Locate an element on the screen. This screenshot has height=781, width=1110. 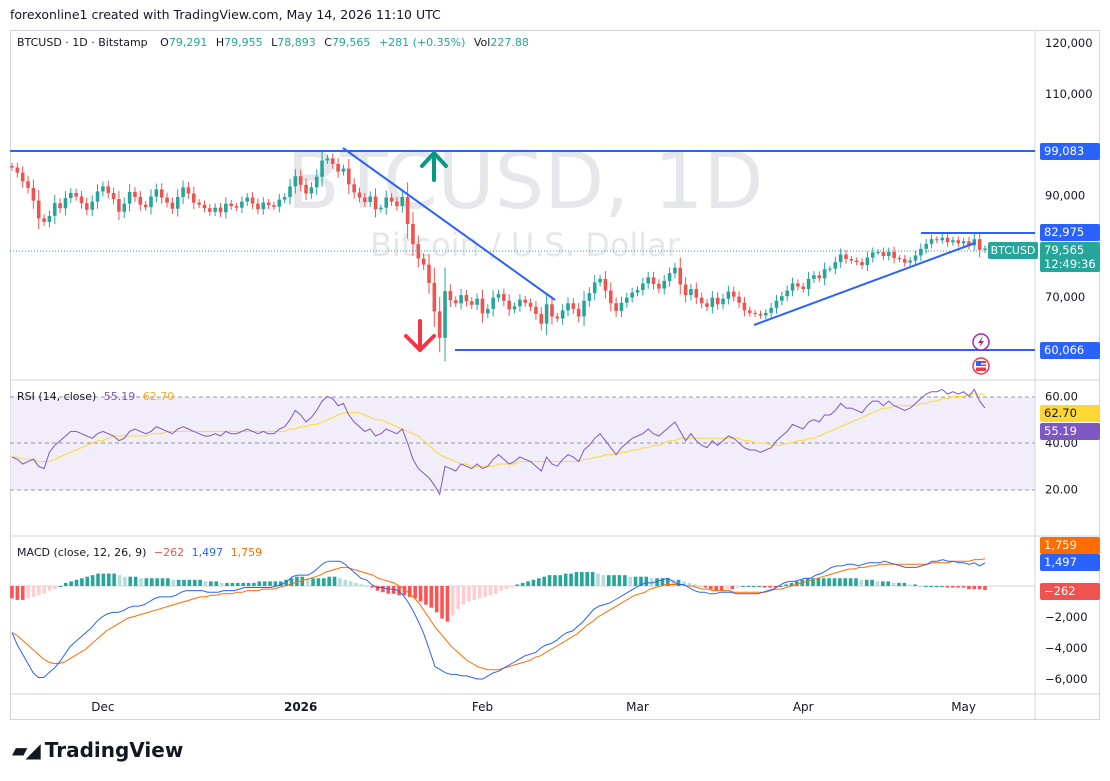
legend-close: 79,565 is located at coordinates (351, 42).